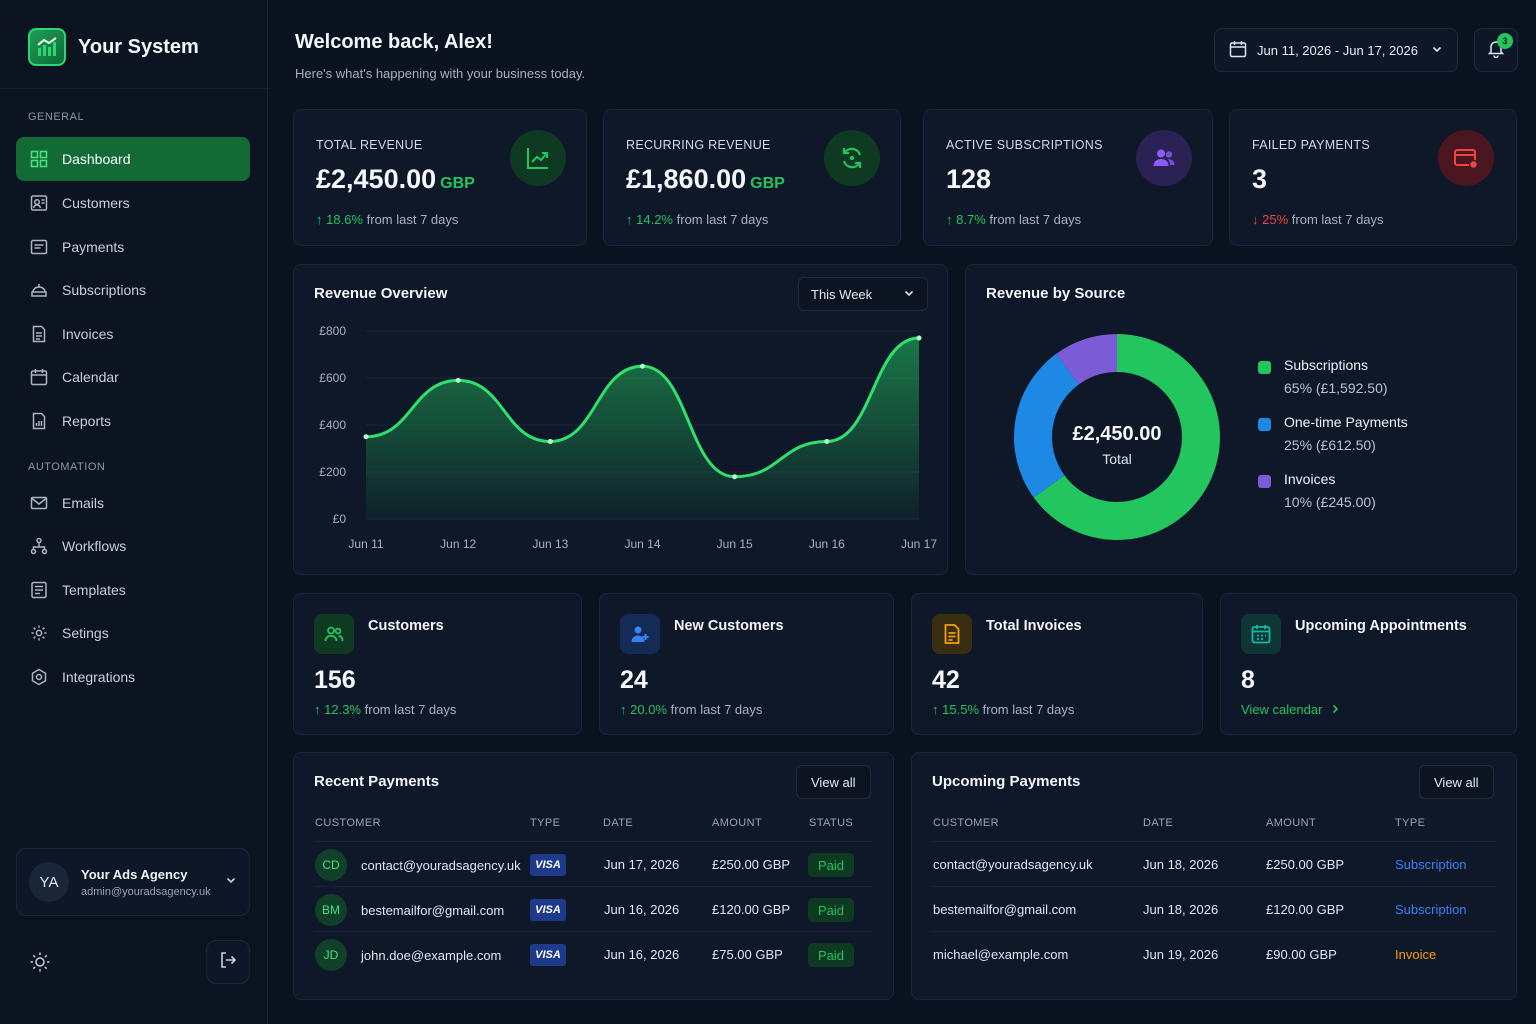 Image resolution: width=1536 pixels, height=1024 pixels. I want to click on sidebar-item-subscriptions: Subscriptions, so click(133, 290).